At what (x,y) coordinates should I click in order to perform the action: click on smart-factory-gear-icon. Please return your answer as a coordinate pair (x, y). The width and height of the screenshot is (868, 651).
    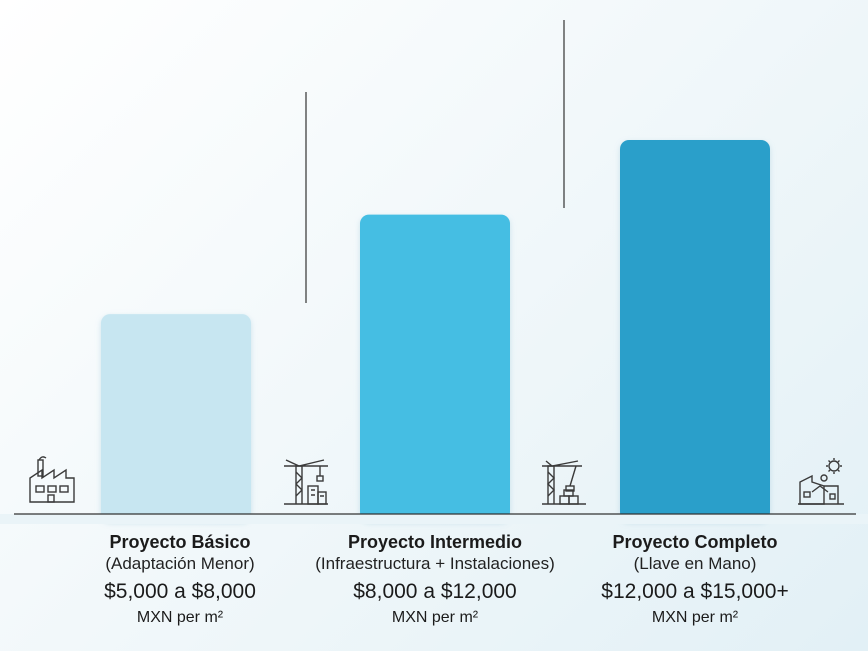
    Looking at the image, I should click on (821, 481).